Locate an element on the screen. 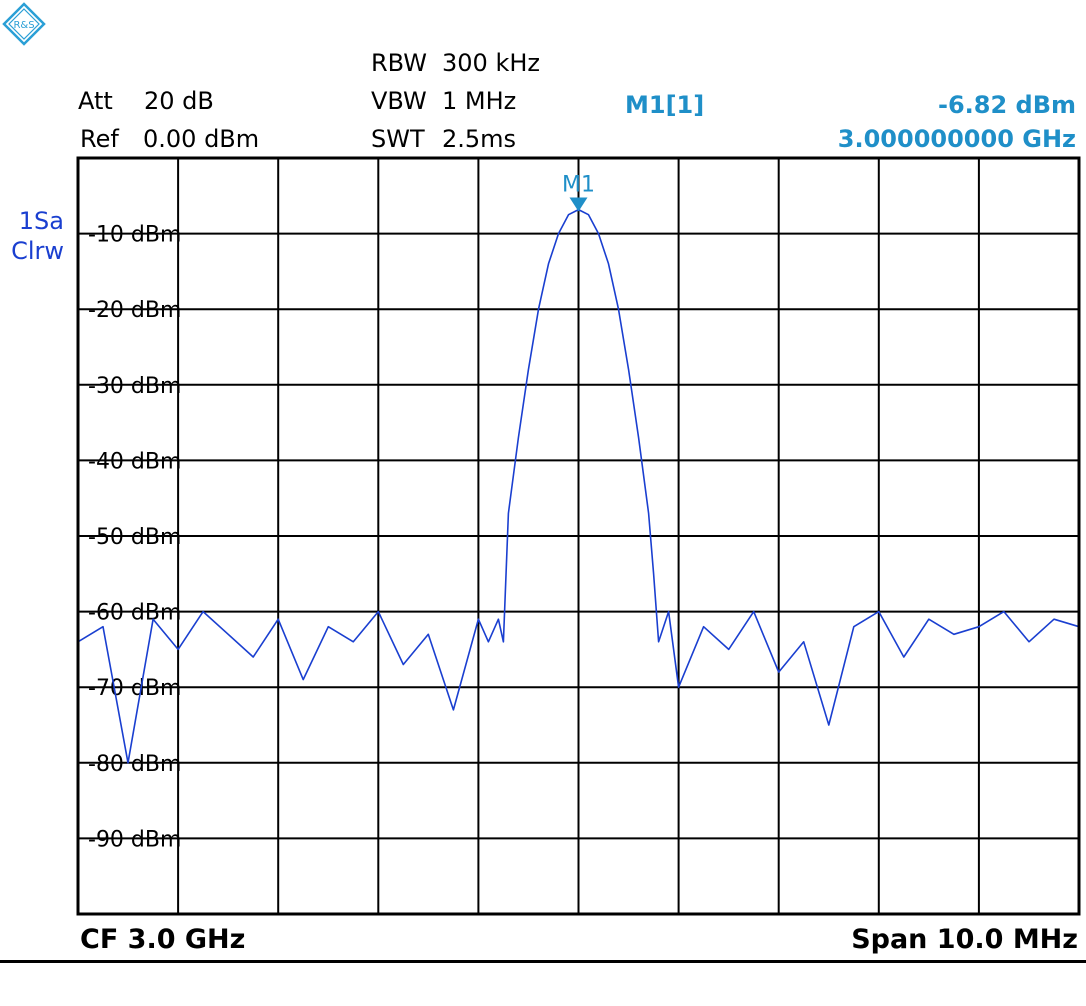  ref-label: Ref is located at coordinates (99, 139).